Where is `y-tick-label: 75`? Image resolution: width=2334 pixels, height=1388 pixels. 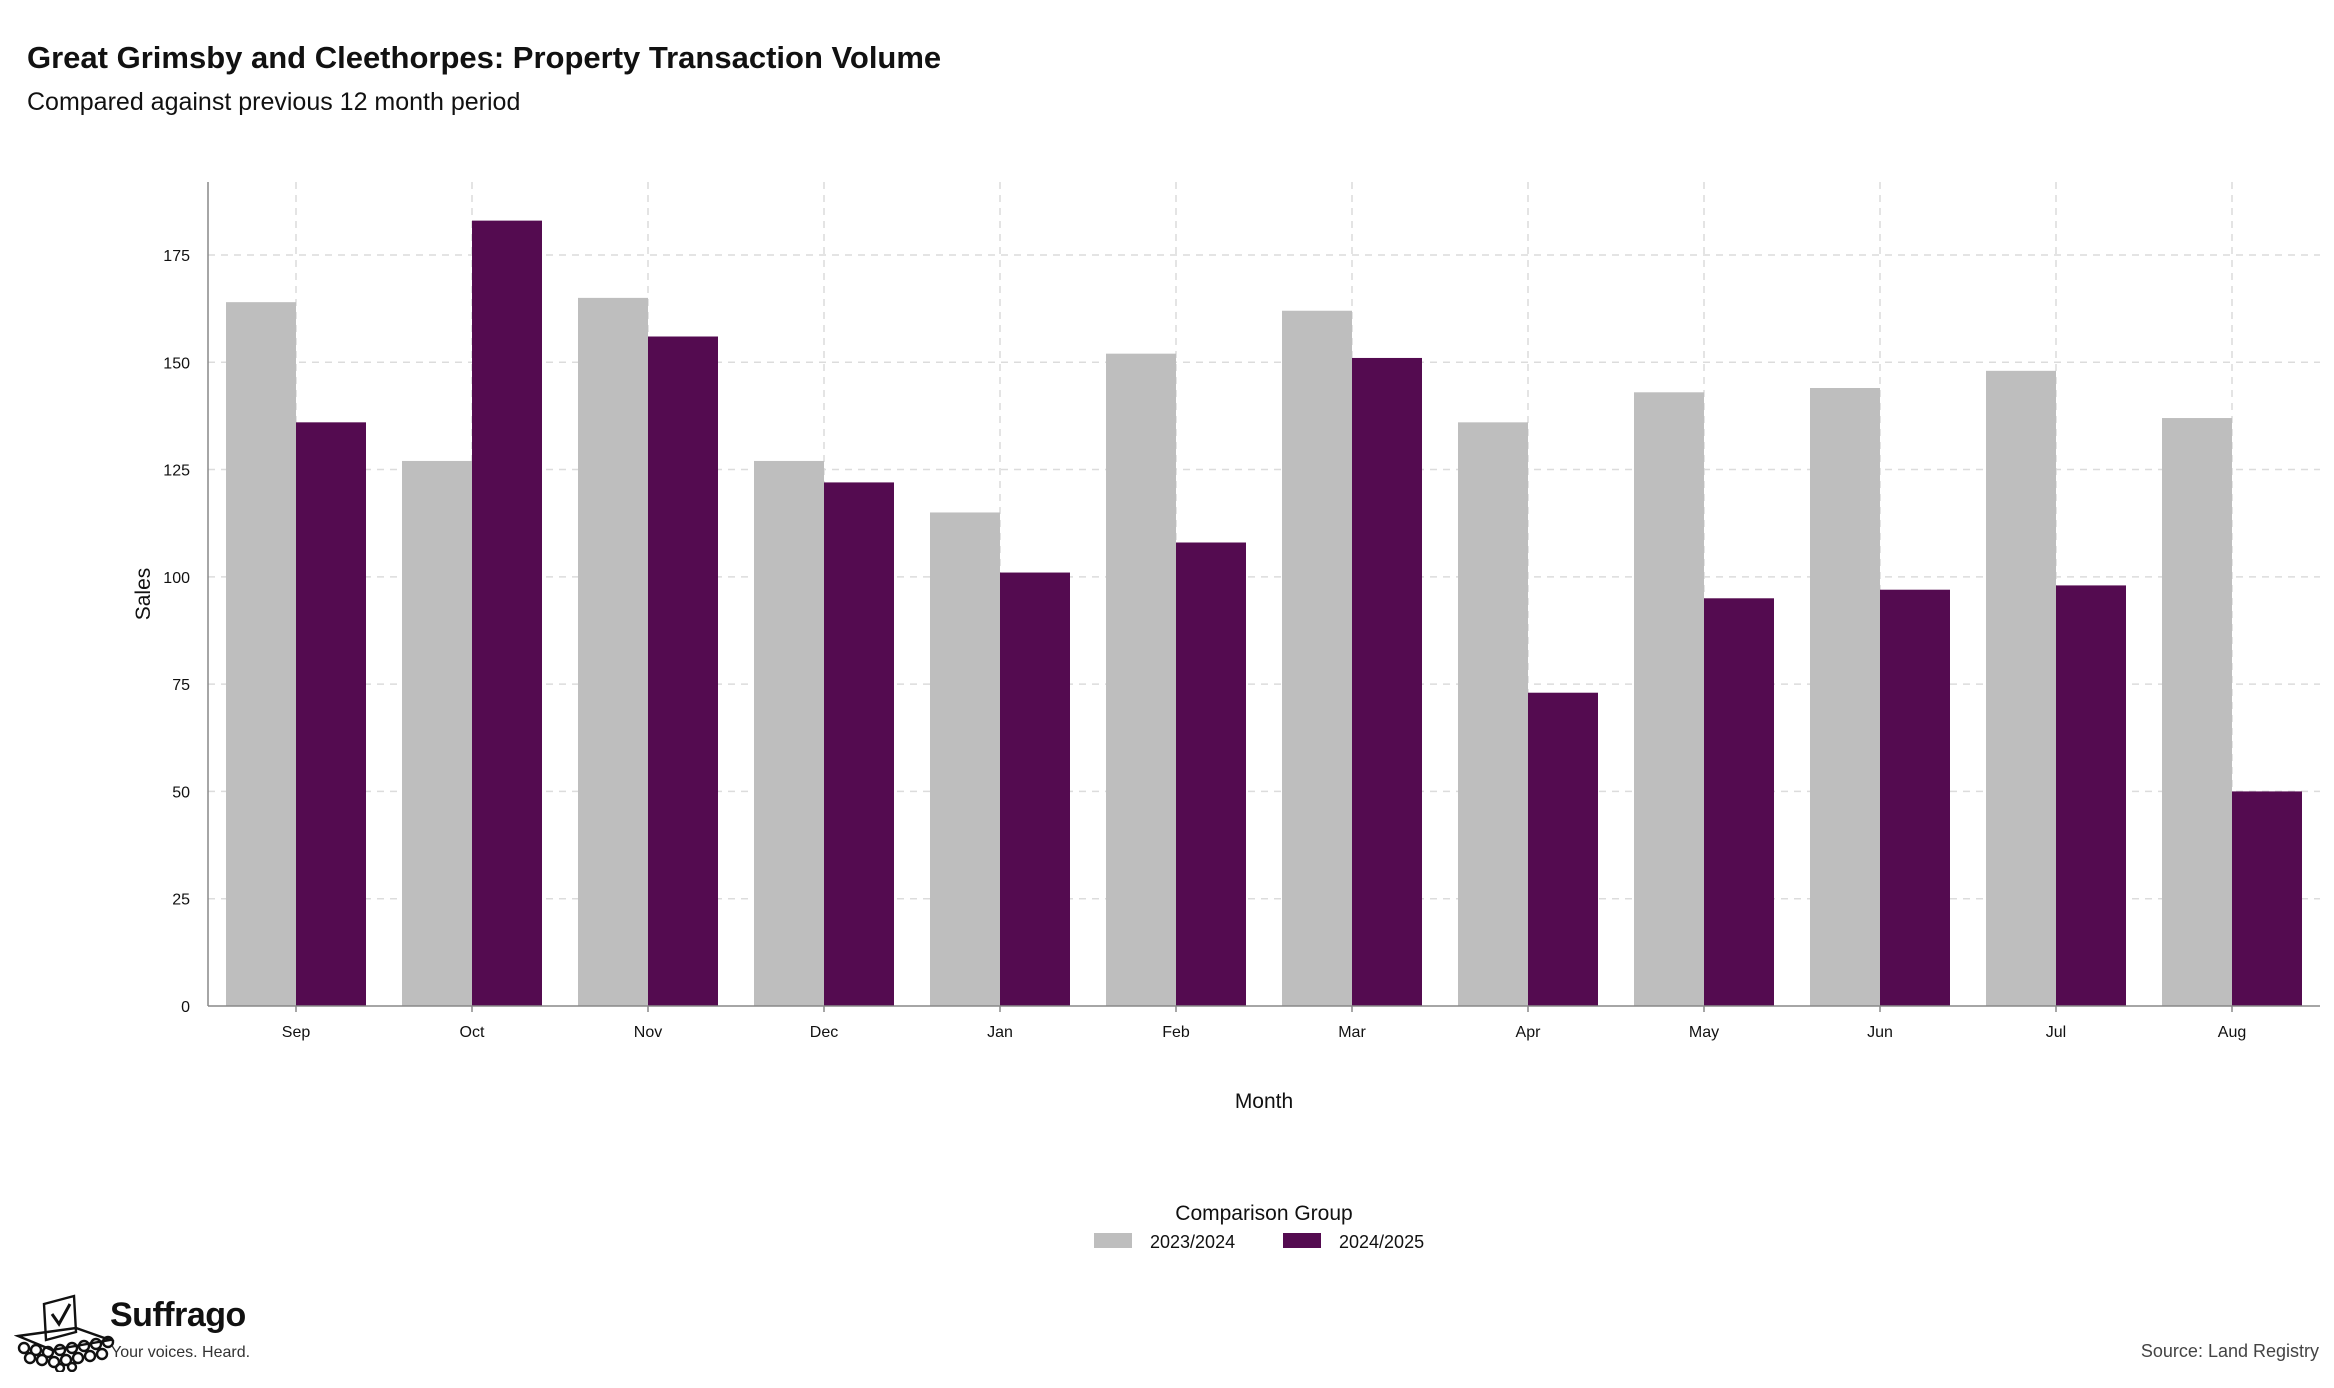 y-tick-label: 75 is located at coordinates (181, 685).